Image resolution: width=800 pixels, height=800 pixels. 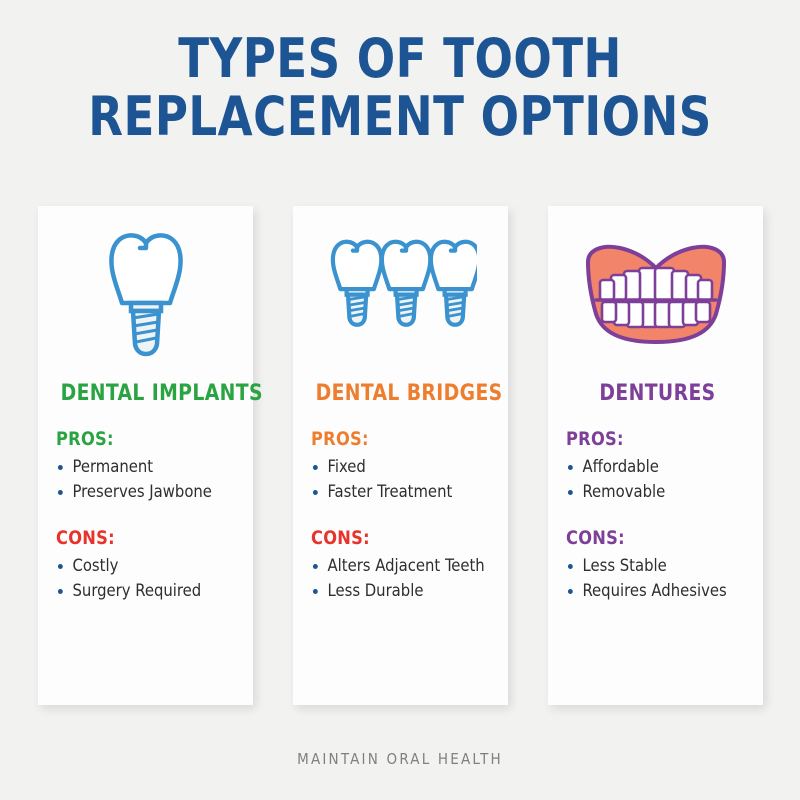 I want to click on footer-tagline: MAINTAIN ORAL HEALTH, so click(x=400, y=759).